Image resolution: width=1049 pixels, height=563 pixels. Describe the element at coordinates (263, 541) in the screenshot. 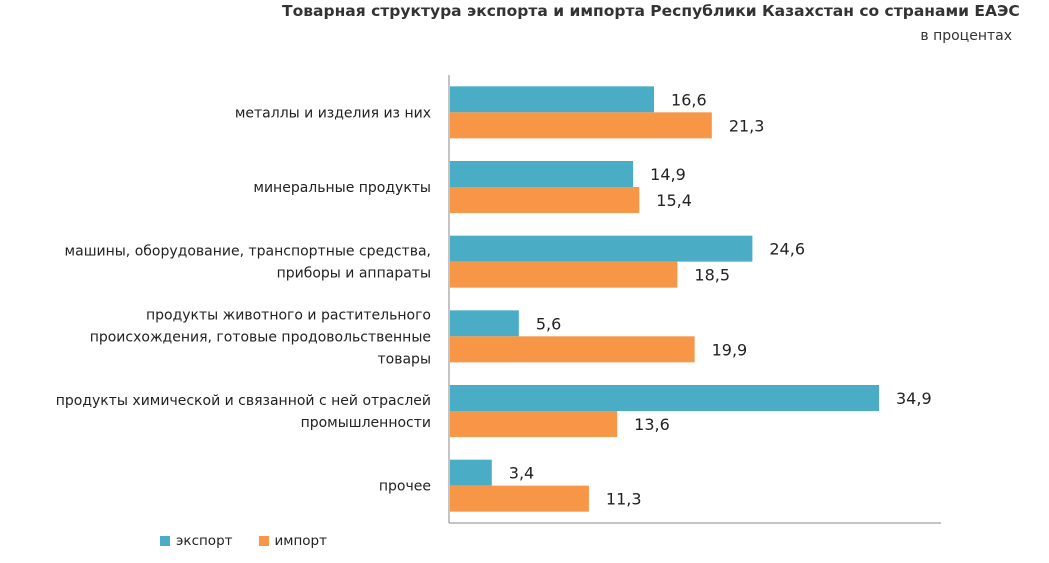

I see `legend-swatch-import` at that location.